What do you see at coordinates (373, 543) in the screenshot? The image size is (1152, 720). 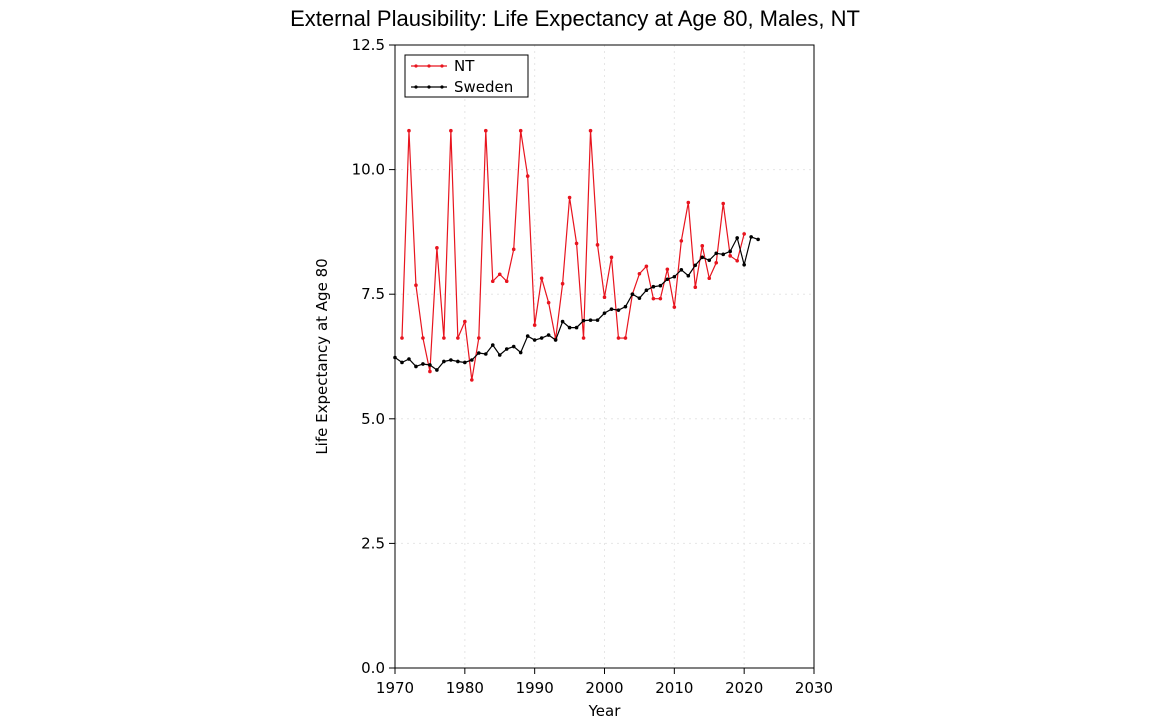 I see `y-tick-label: 2.5` at bounding box center [373, 543].